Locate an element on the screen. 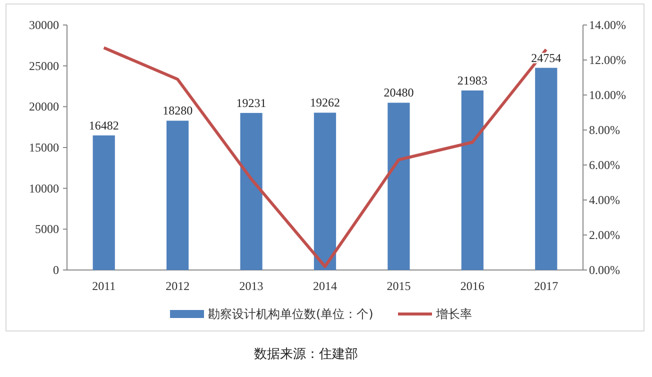  y2-tick-label: 4.00% is located at coordinates (604, 200).